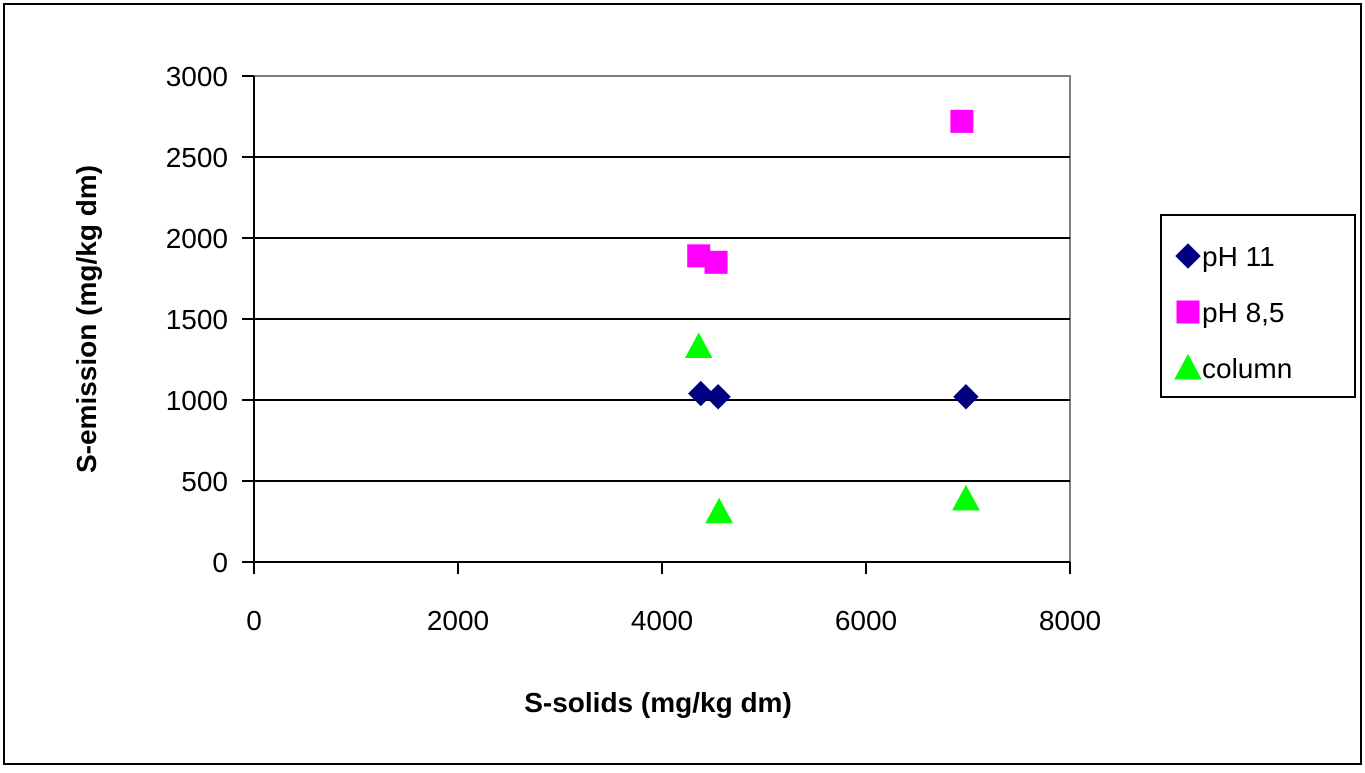 Image resolution: width=1365 pixels, height=773 pixels. Describe the element at coordinates (458, 620) in the screenshot. I see `x-tick-label: 2000` at that location.